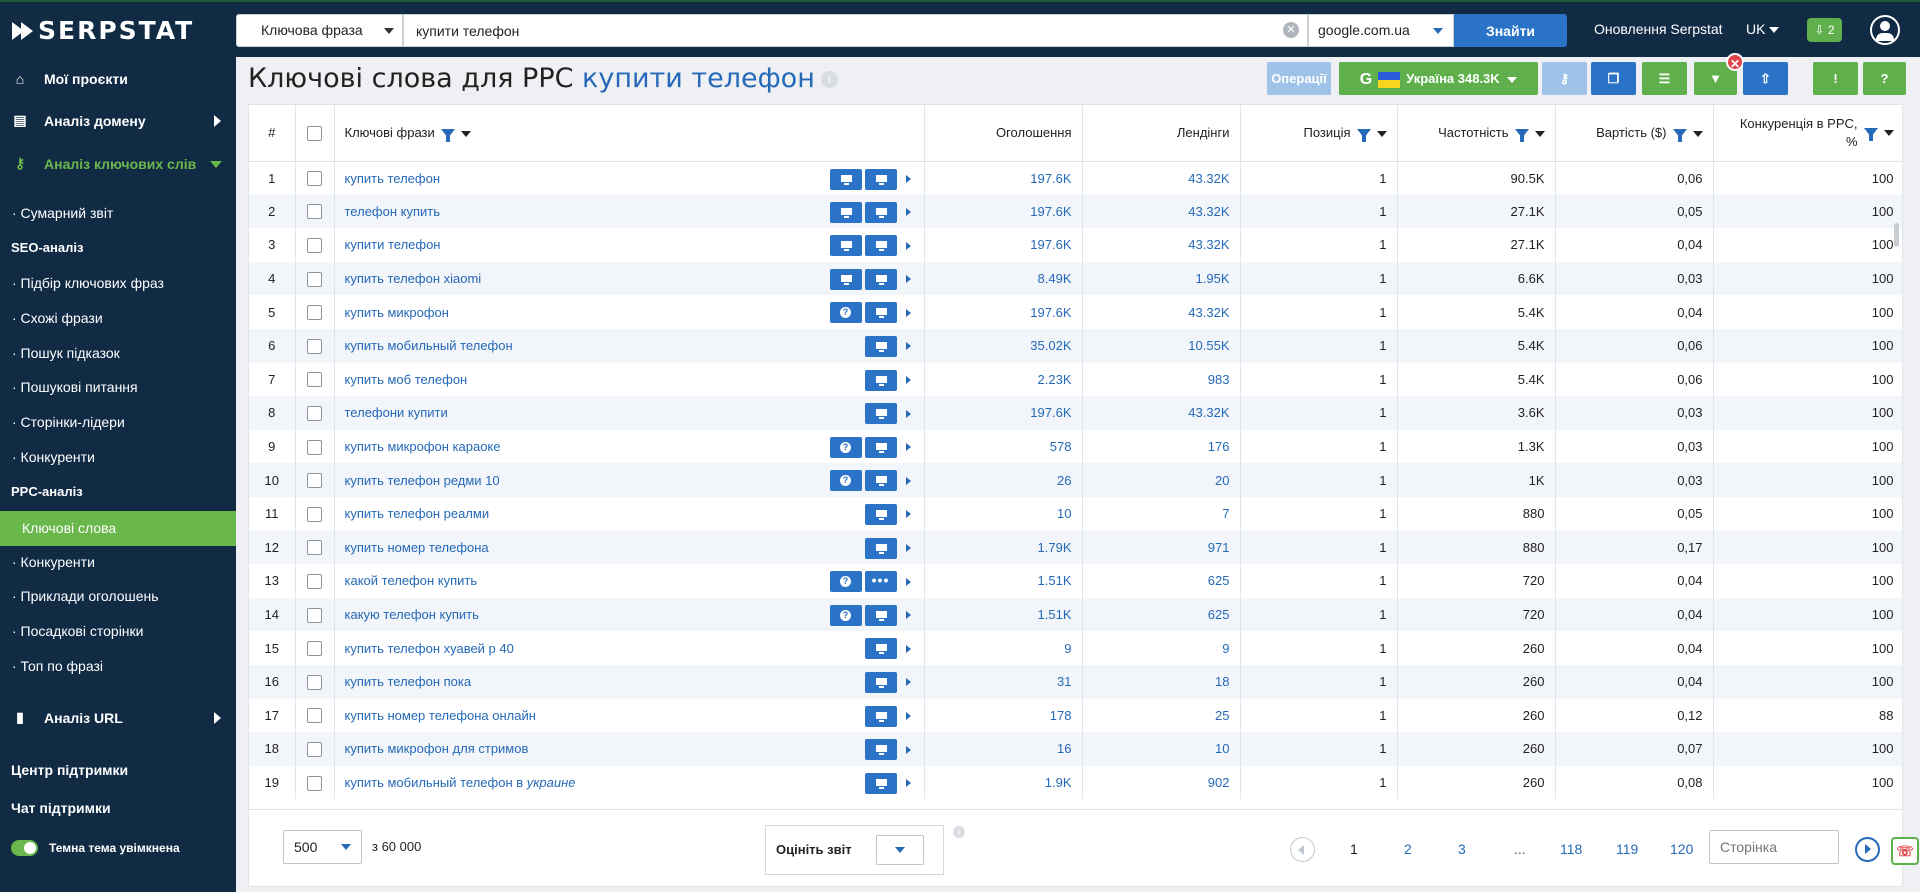  I want to click on ads-count: 10, so click(1003, 513).